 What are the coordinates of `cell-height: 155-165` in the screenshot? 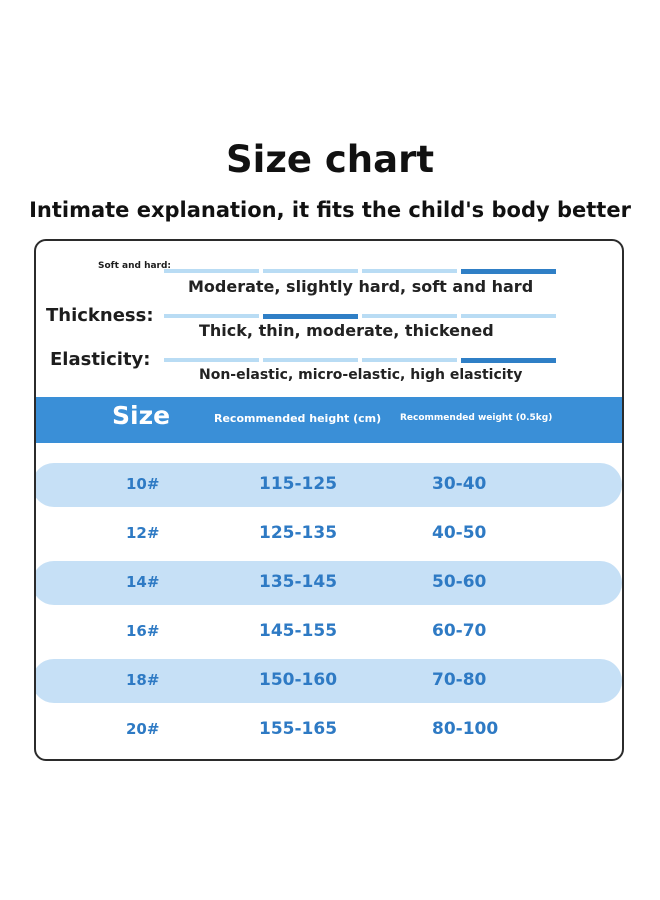 It's located at (298, 729).